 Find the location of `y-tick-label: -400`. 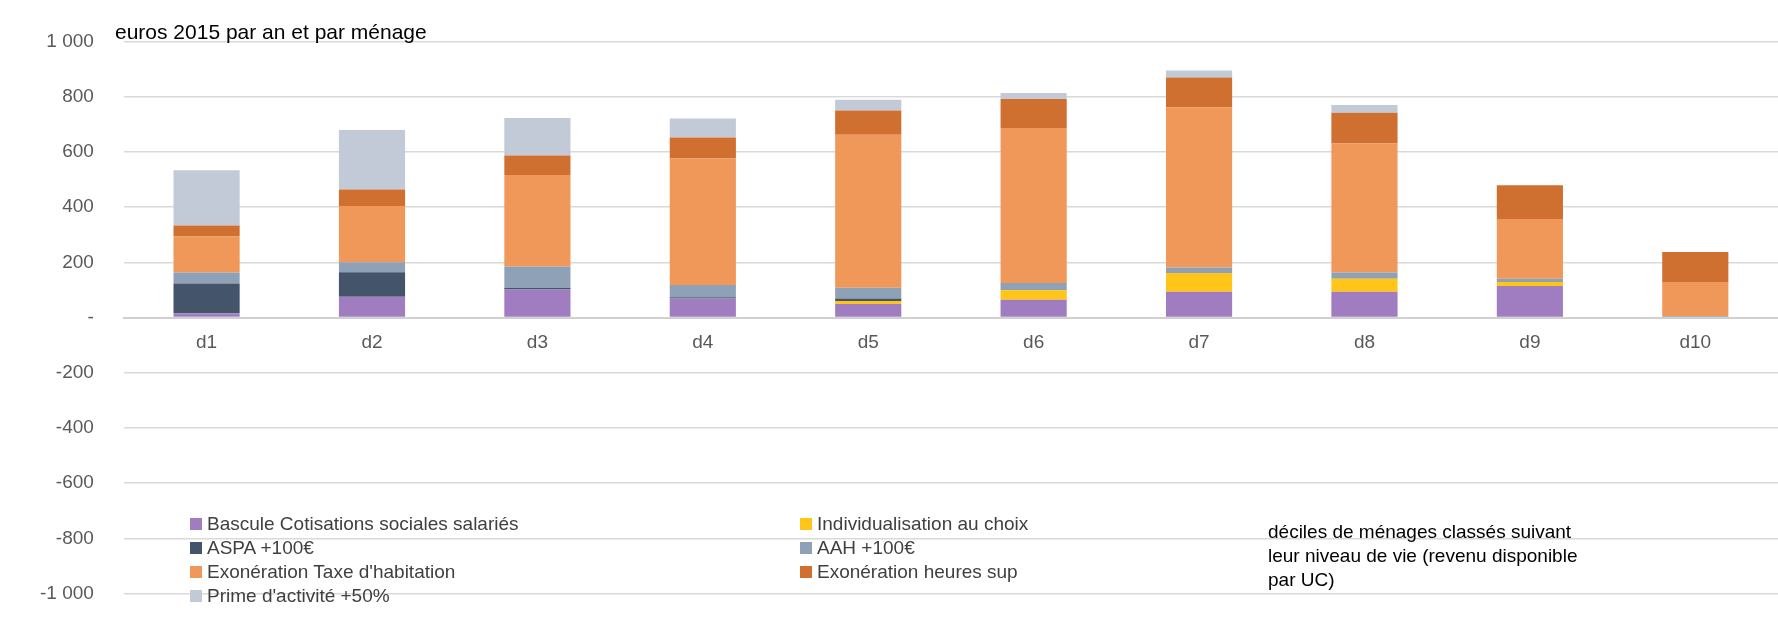

y-tick-label: -400 is located at coordinates (74, 427).